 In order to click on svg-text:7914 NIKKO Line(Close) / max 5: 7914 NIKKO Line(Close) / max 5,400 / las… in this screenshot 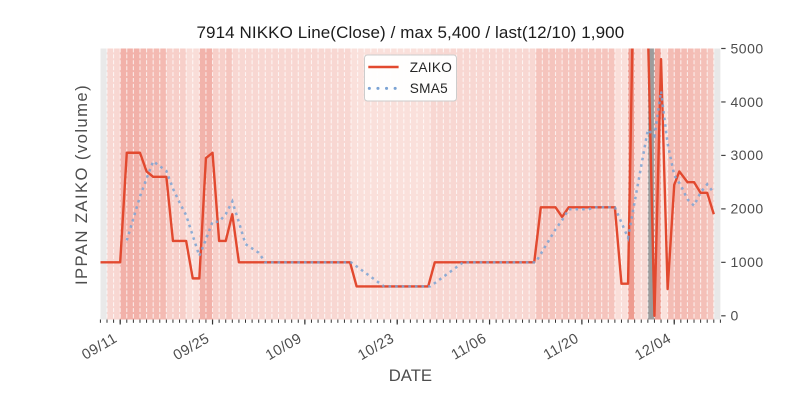, I will do `click(411, 32)`.